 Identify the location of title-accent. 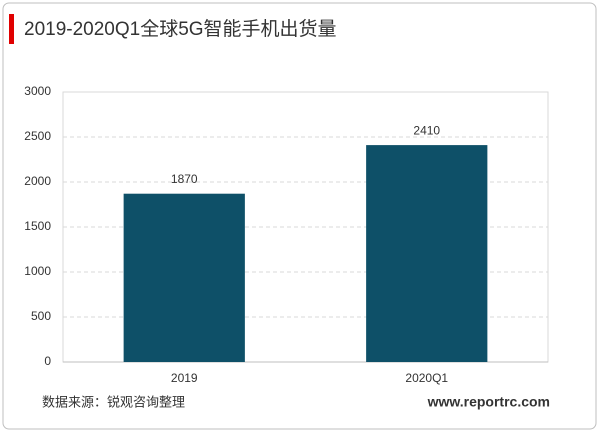
(11, 29).